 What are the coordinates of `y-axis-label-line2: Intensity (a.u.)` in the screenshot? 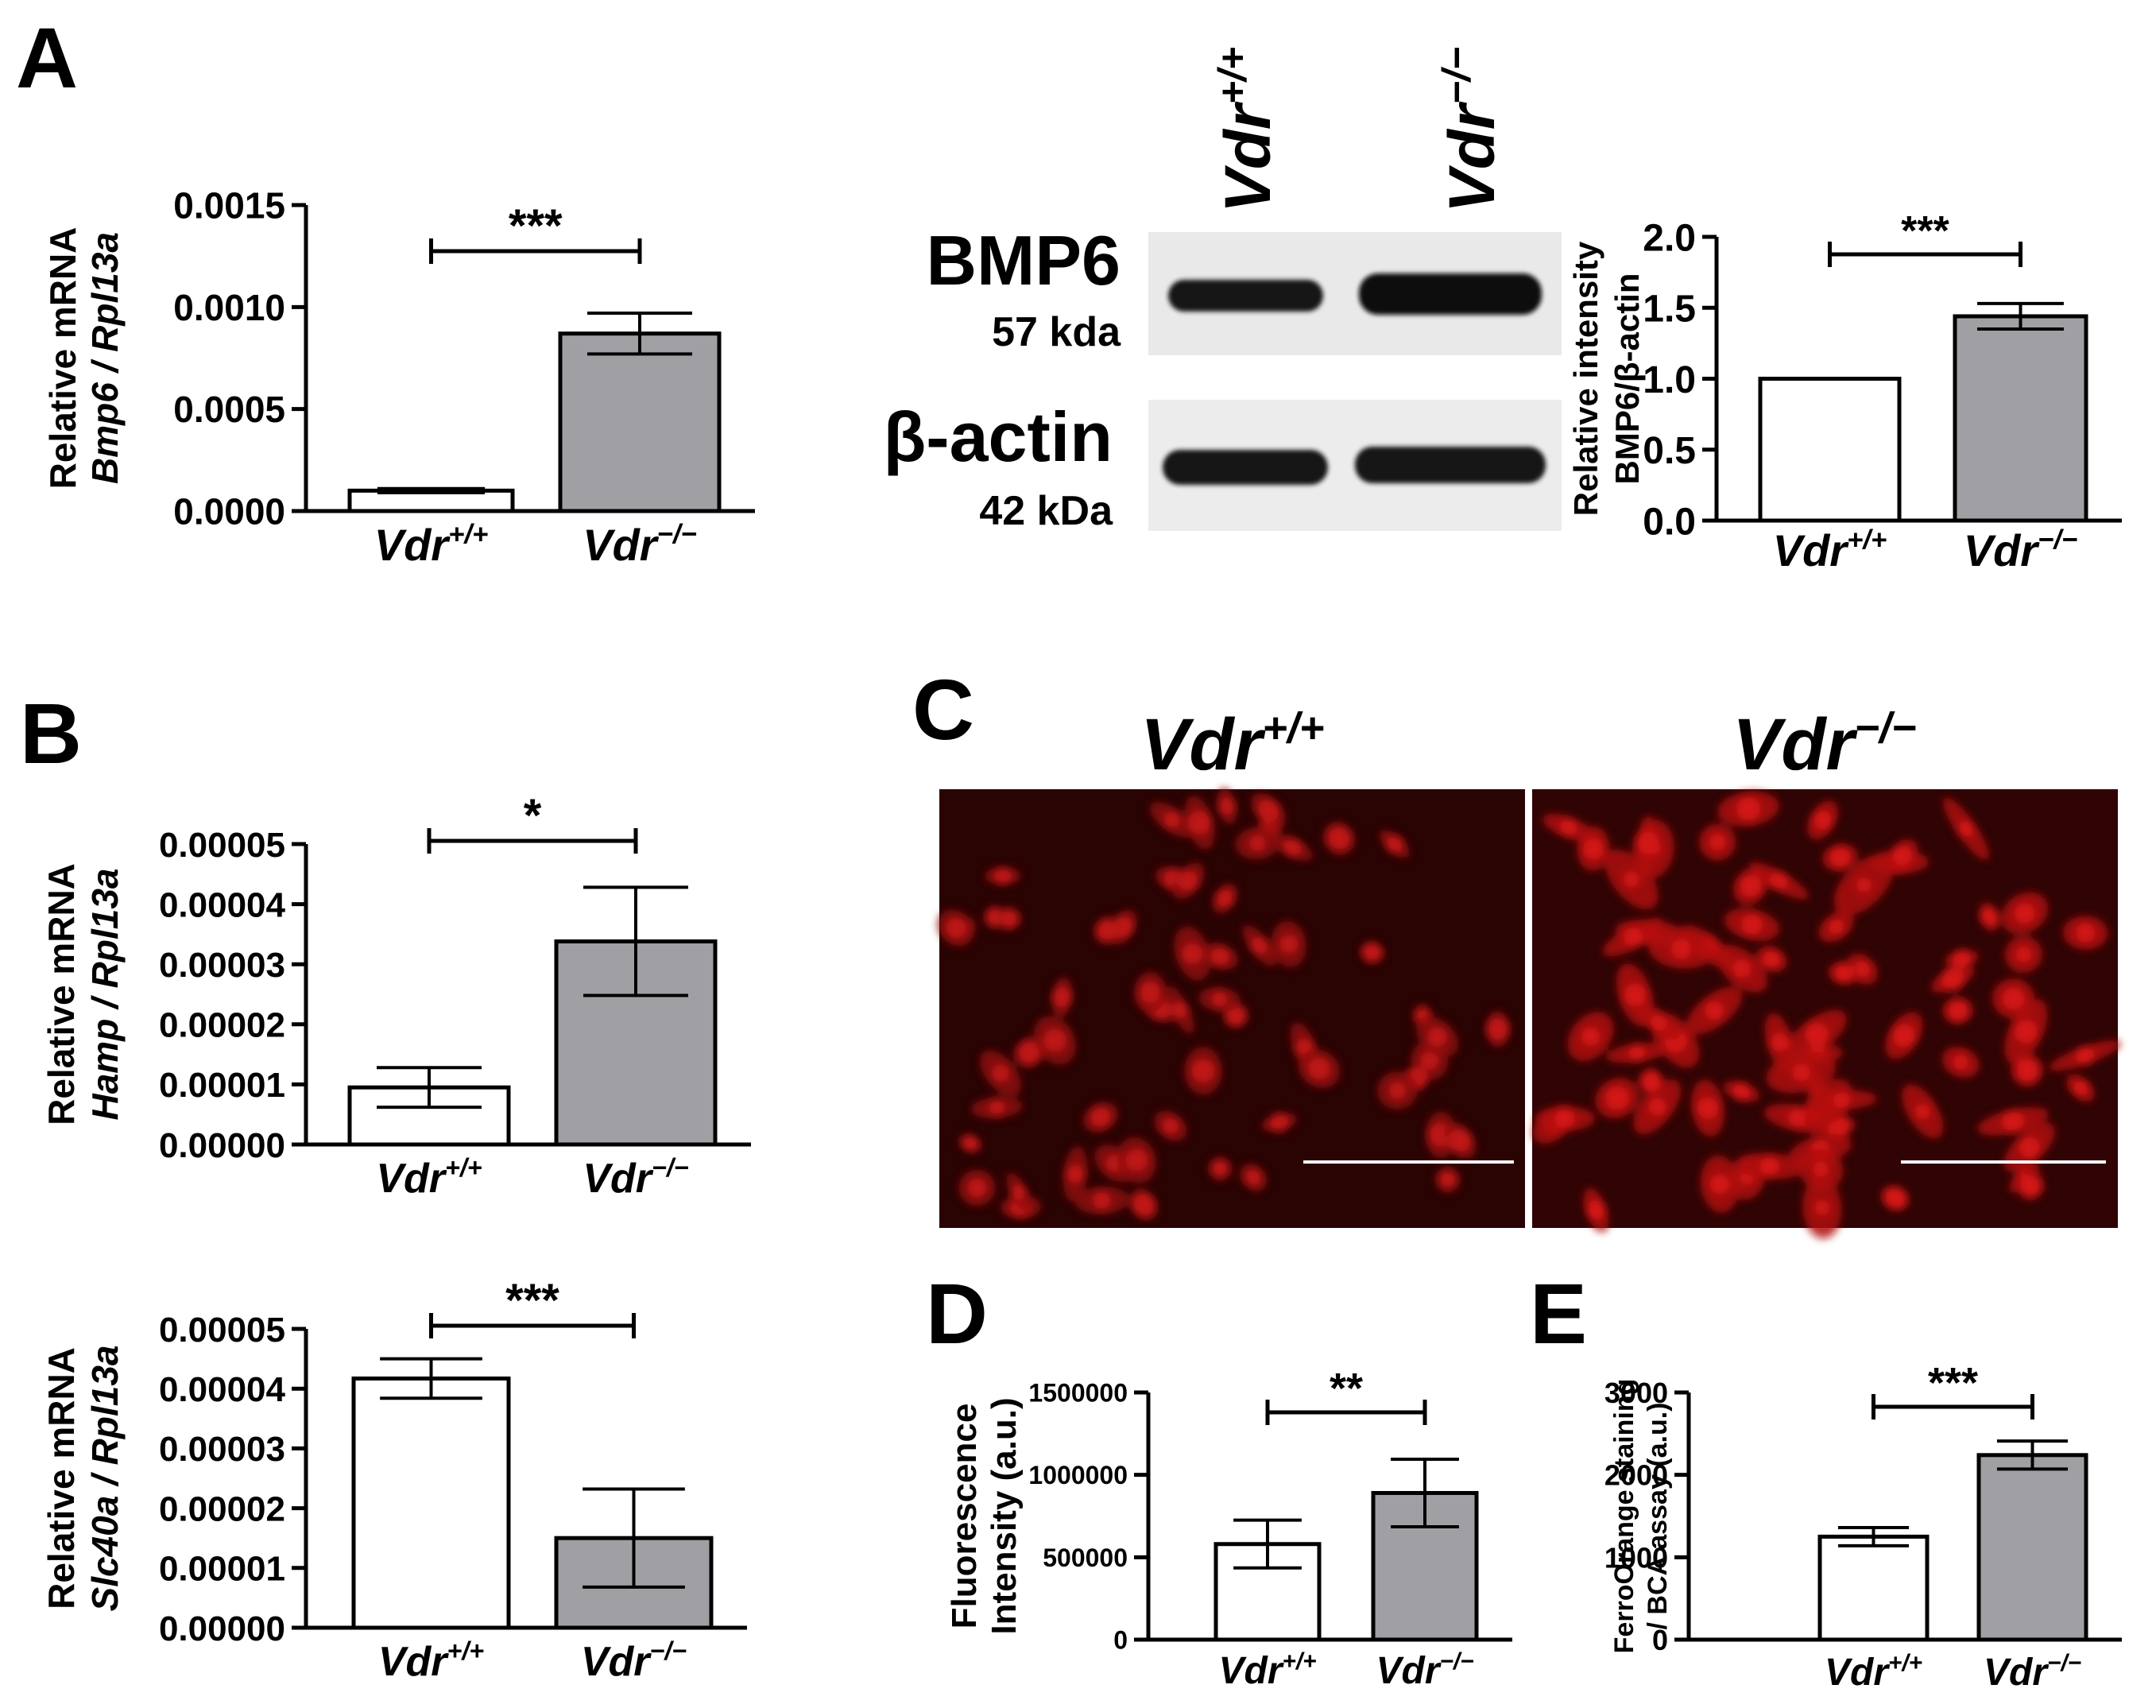 It's located at (1004, 1515).